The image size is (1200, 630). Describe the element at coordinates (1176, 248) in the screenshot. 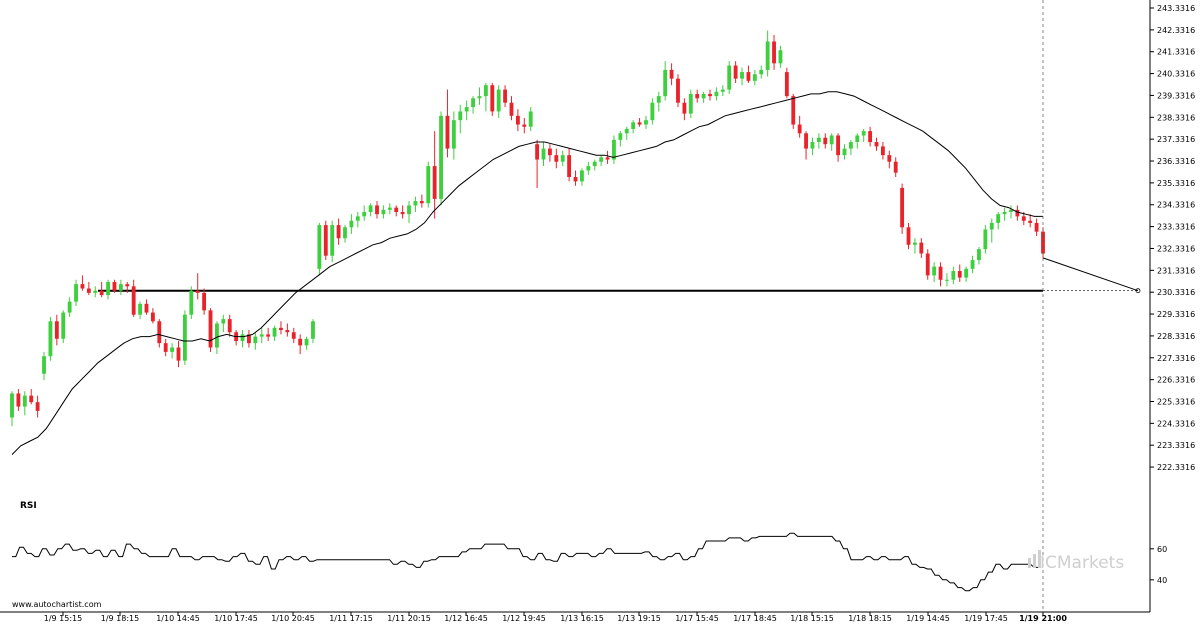

I see `y-tick-label: 232.3316` at that location.